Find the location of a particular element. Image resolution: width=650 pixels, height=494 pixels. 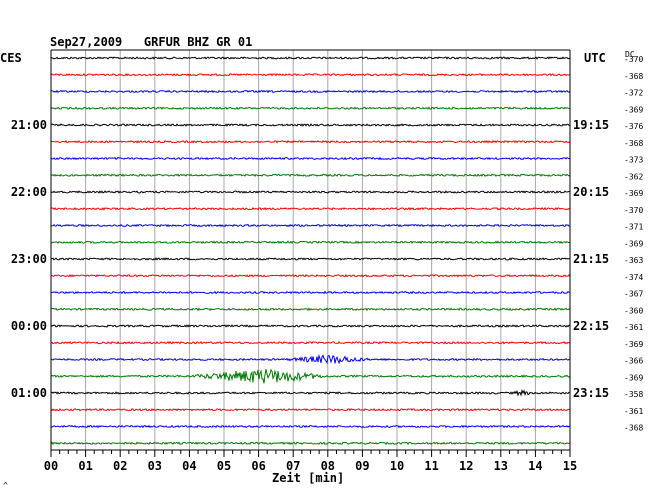

x-tick-label: 14 is located at coordinates (535, 466).